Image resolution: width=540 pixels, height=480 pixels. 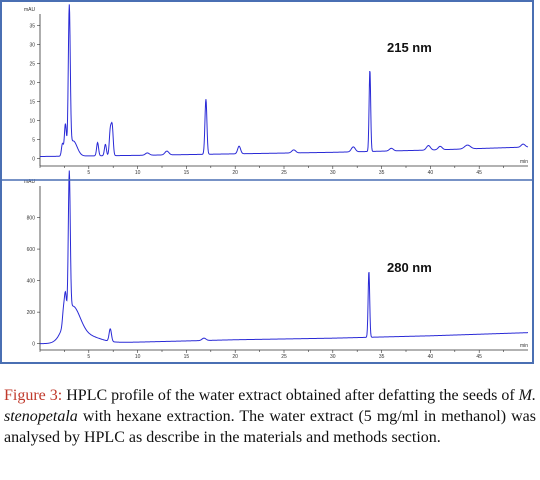 What do you see at coordinates (31, 282) in the screenshot?
I see `y-tick-label: 400` at bounding box center [31, 282].